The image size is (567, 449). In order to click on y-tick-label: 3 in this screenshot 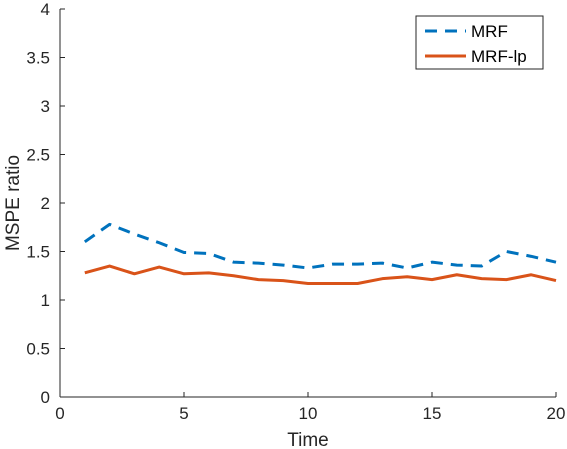, I will do `click(45, 106)`.